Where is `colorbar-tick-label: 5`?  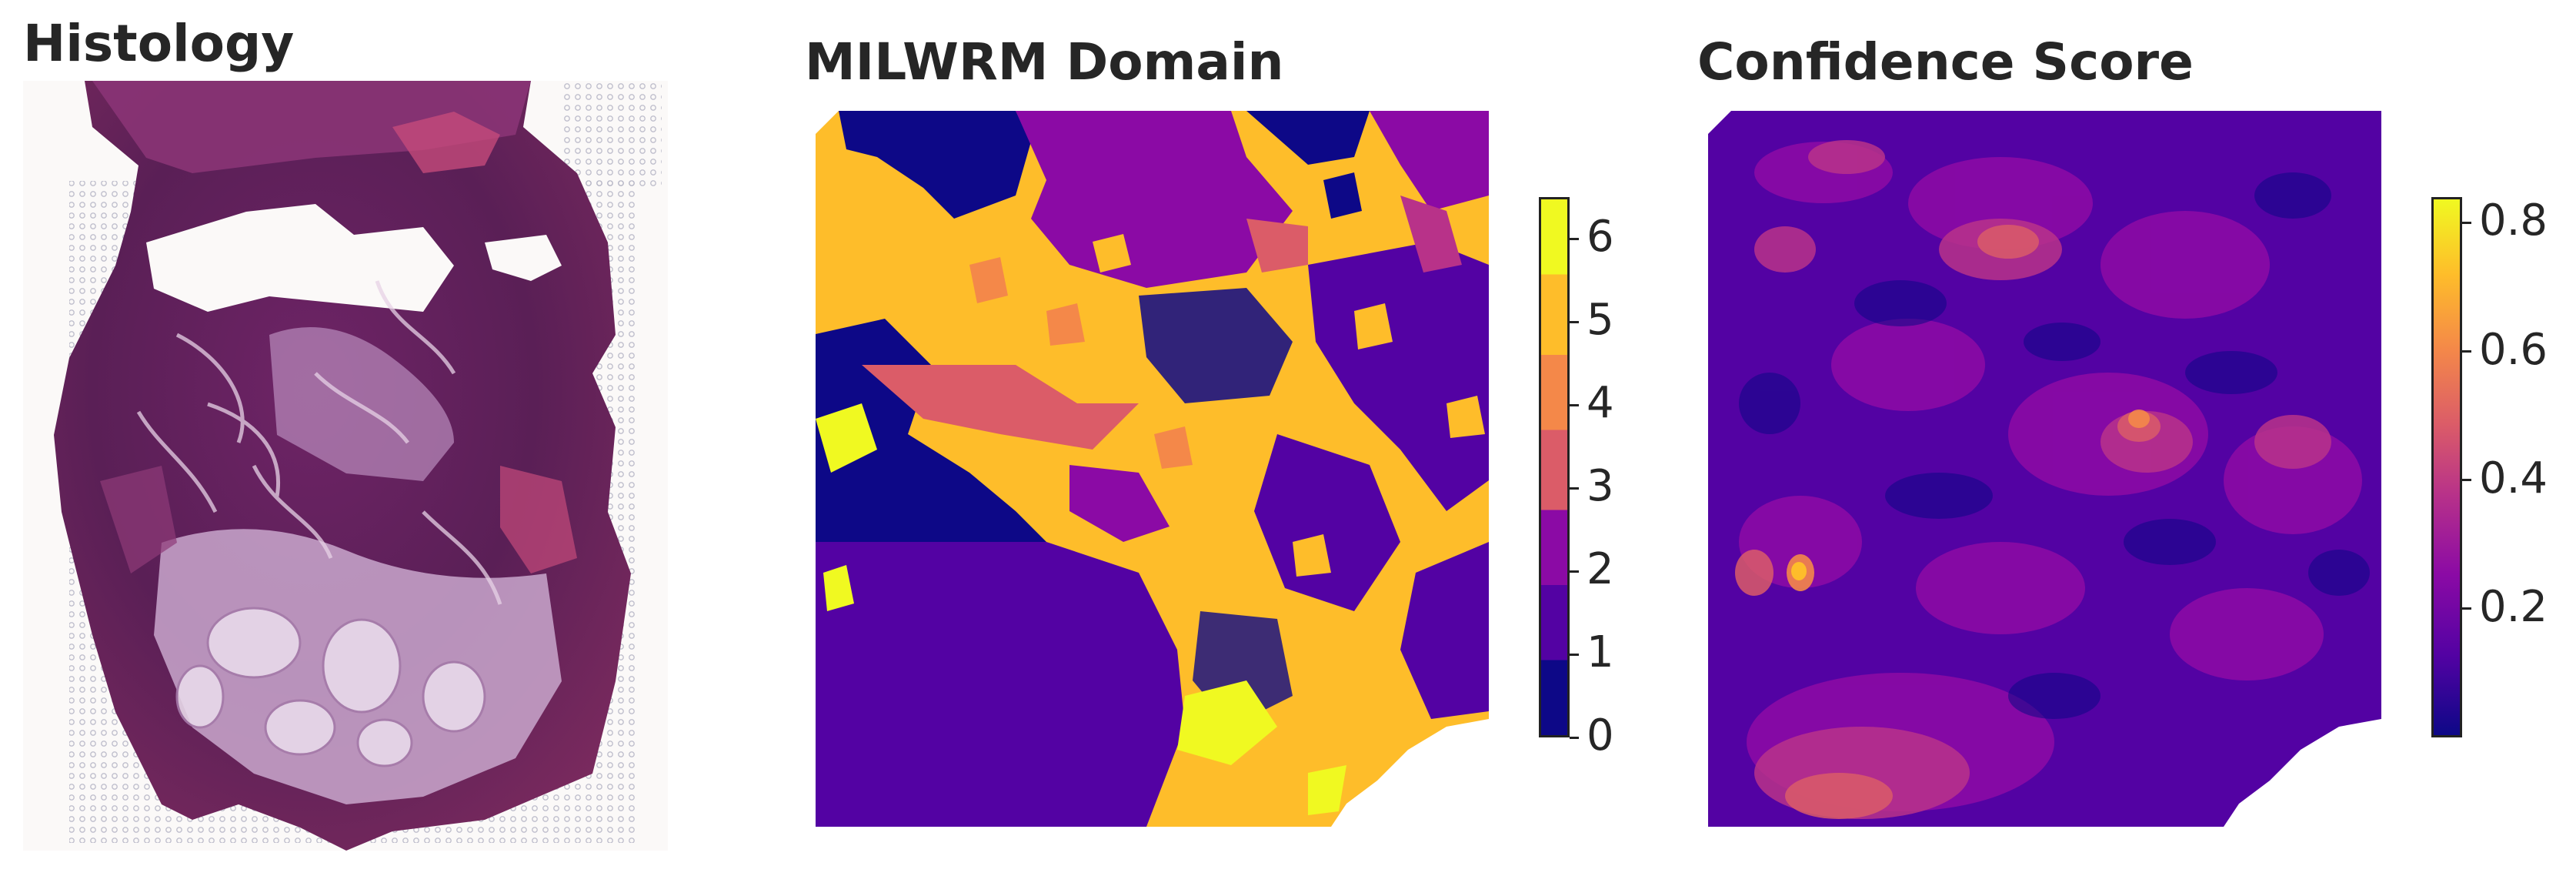
colorbar-tick-label: 5 is located at coordinates (1600, 320).